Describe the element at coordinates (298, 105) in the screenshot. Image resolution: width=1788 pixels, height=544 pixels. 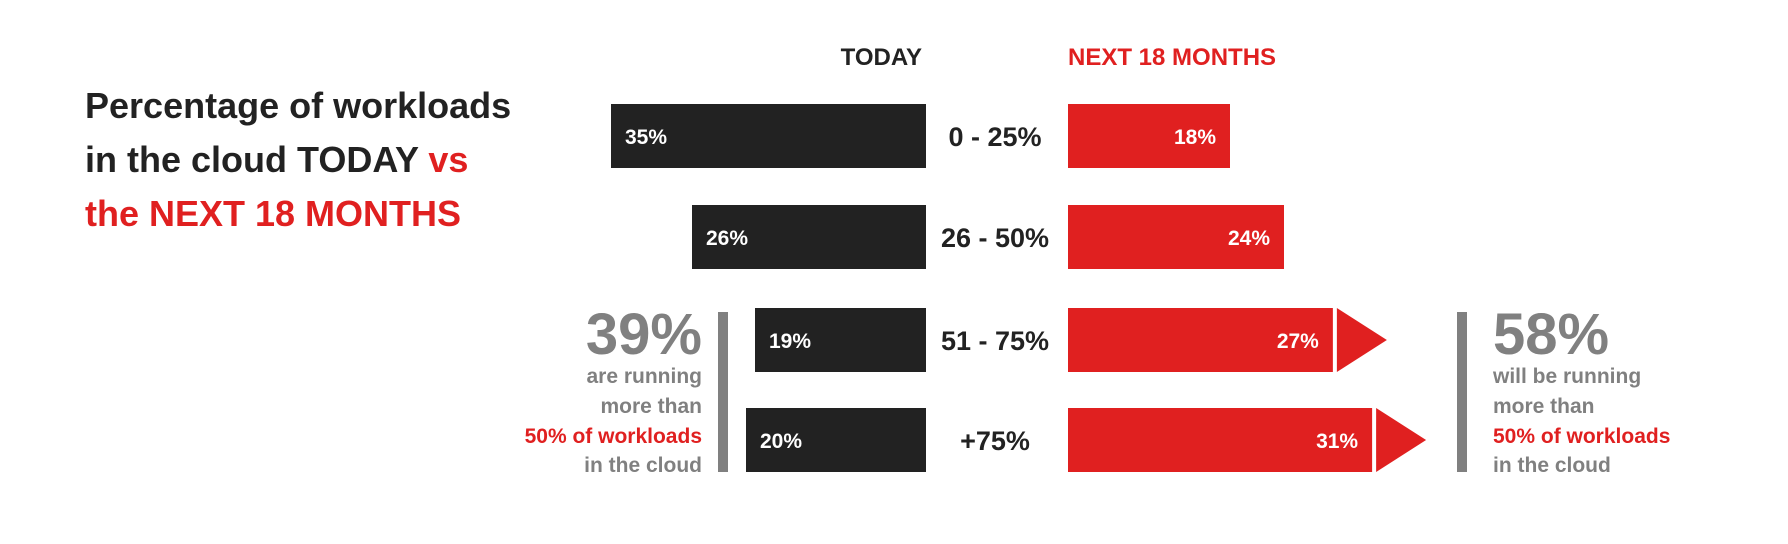
I see `chart-title-line-1: Percentage of workloads` at that location.